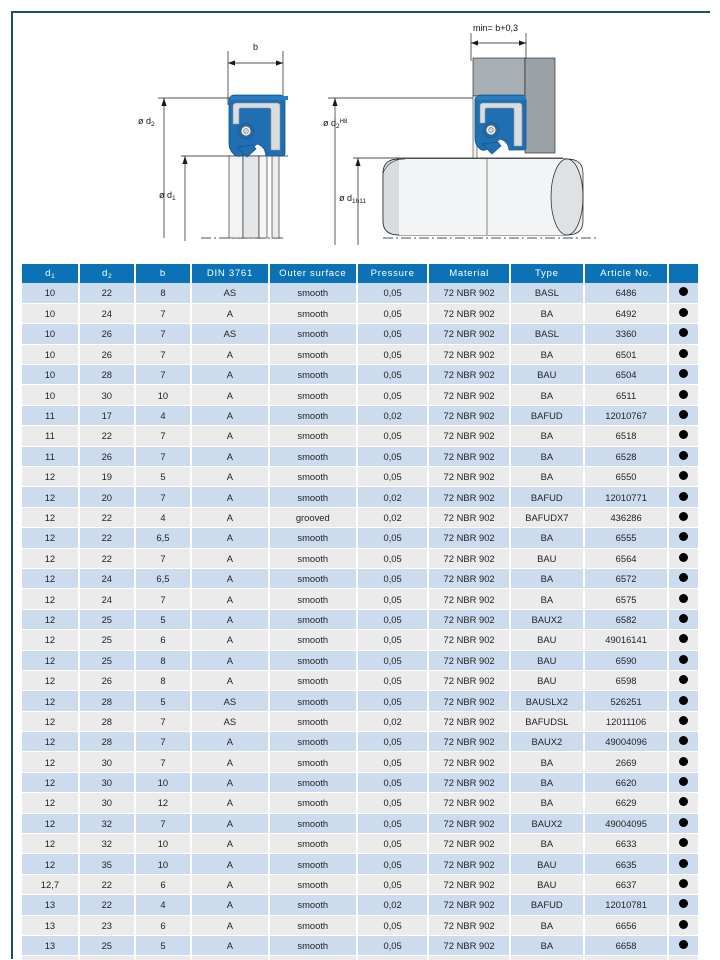  What do you see at coordinates (313, 273) in the screenshot?
I see `column-header-outer: Outer surface` at bounding box center [313, 273].